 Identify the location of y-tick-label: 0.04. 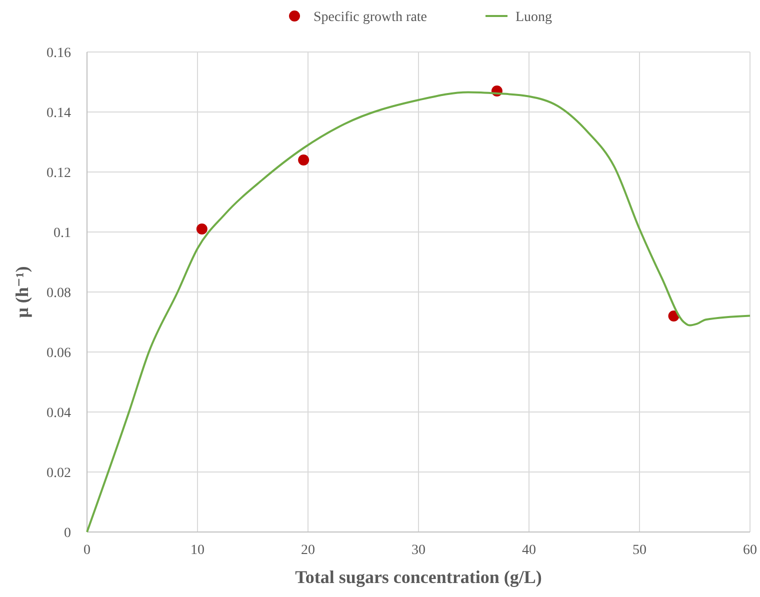
(58, 413).